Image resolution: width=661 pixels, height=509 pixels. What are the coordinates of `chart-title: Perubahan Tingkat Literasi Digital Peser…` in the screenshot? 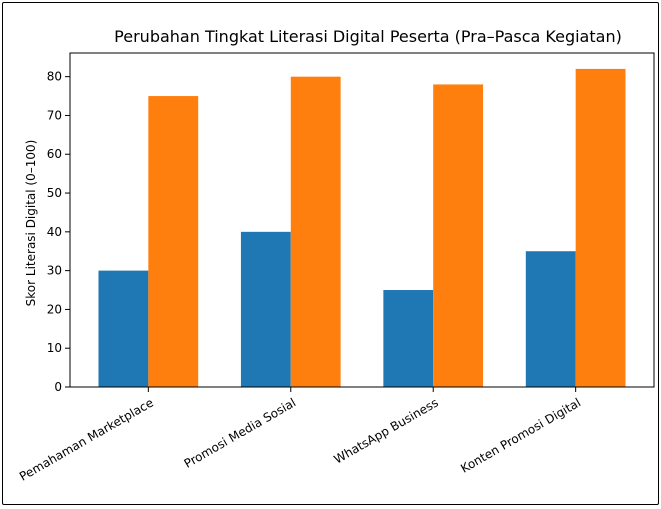 It's located at (368, 36).